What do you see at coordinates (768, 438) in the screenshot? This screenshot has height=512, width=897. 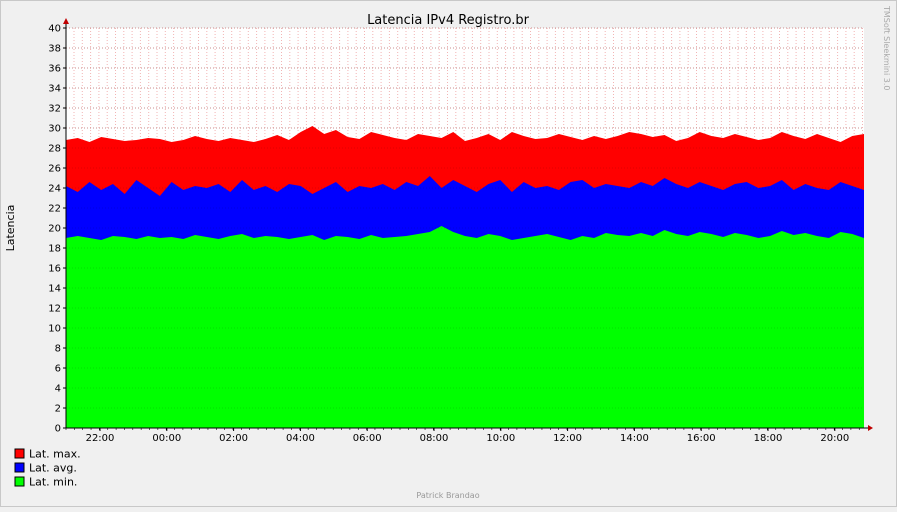 I see `x-tick-label: 18:00` at bounding box center [768, 438].